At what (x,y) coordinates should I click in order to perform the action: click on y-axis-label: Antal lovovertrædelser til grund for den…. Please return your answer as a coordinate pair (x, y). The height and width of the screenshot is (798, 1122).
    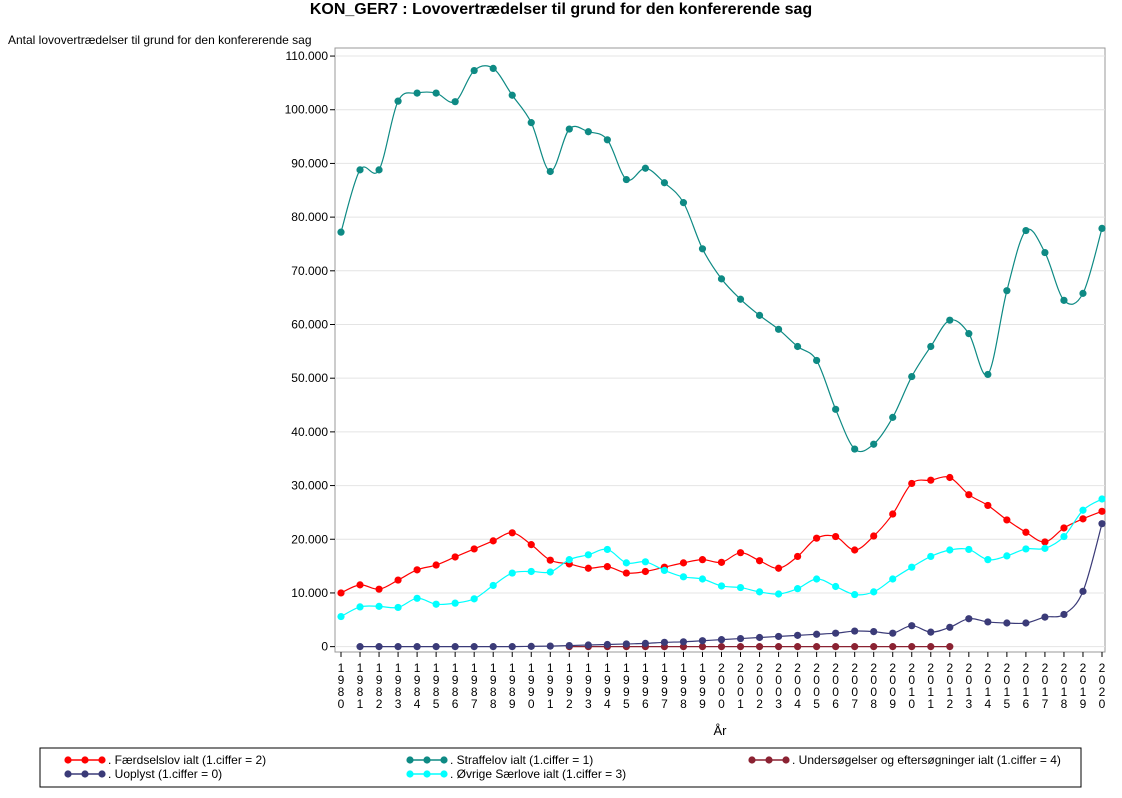
    Looking at the image, I should click on (160, 40).